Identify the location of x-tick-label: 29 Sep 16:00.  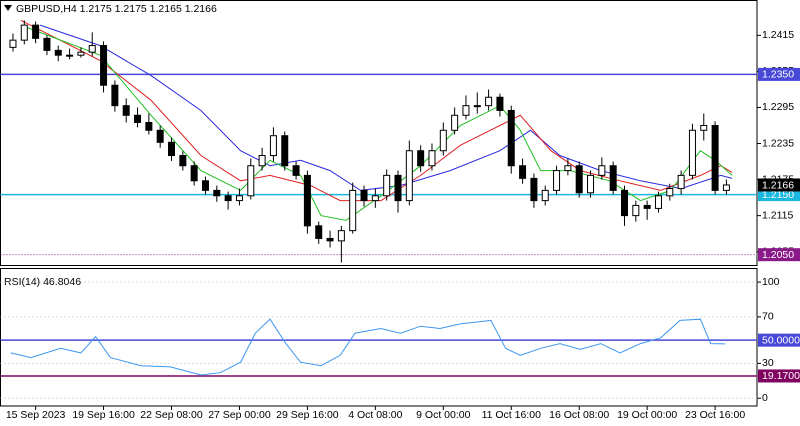
(307, 415).